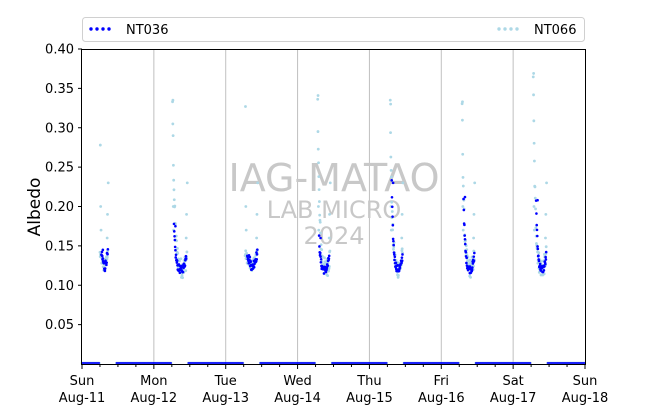 This screenshot has width=650, height=409. I want to click on y-tick-label: 0.10, so click(59, 286).